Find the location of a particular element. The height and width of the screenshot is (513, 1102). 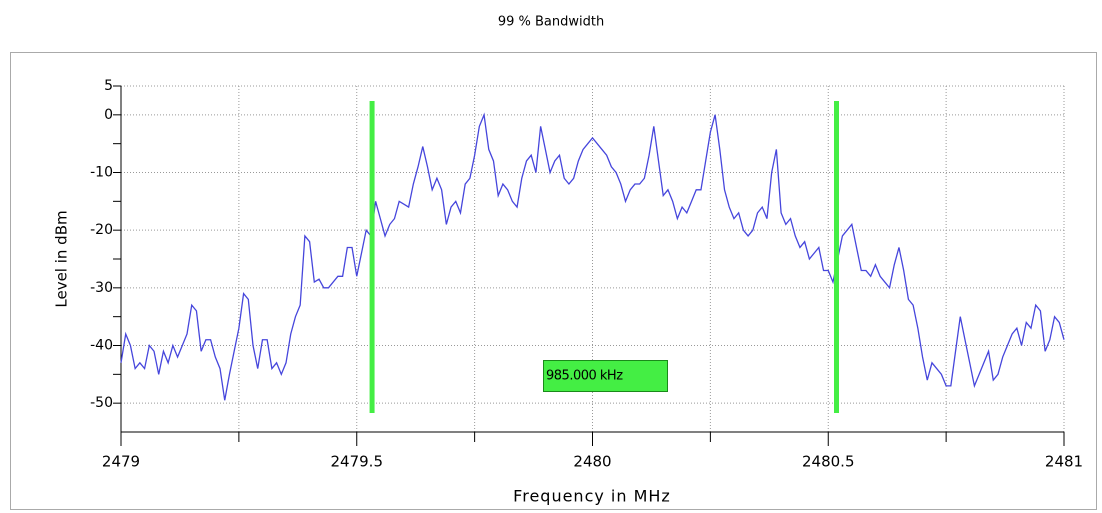

y-tick-label: 0 is located at coordinates (108, 115).